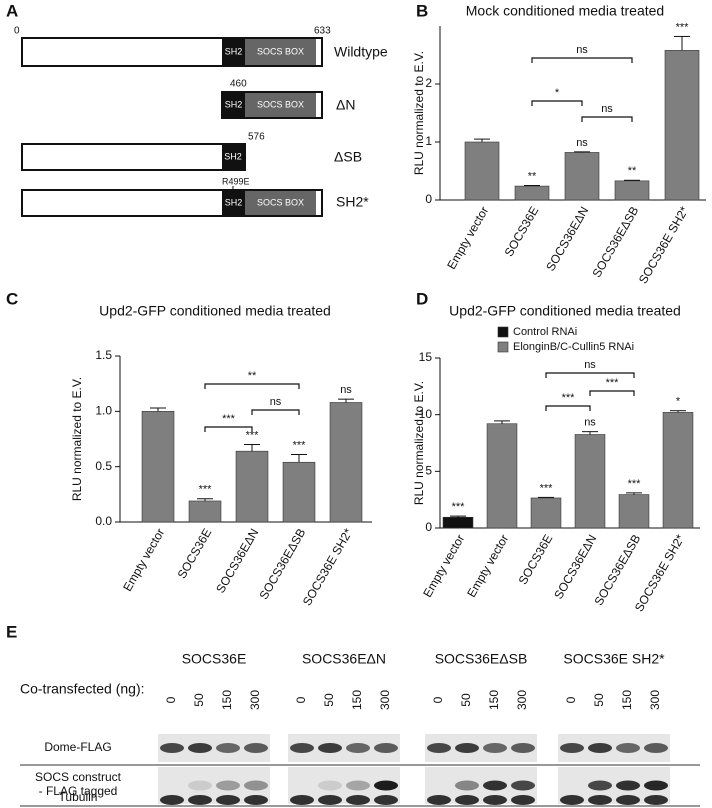 Image resolution: width=712 pixels, height=808 pixels. Describe the element at coordinates (545, 332) in the screenshot. I see `legend-label: Control RNAi` at that location.